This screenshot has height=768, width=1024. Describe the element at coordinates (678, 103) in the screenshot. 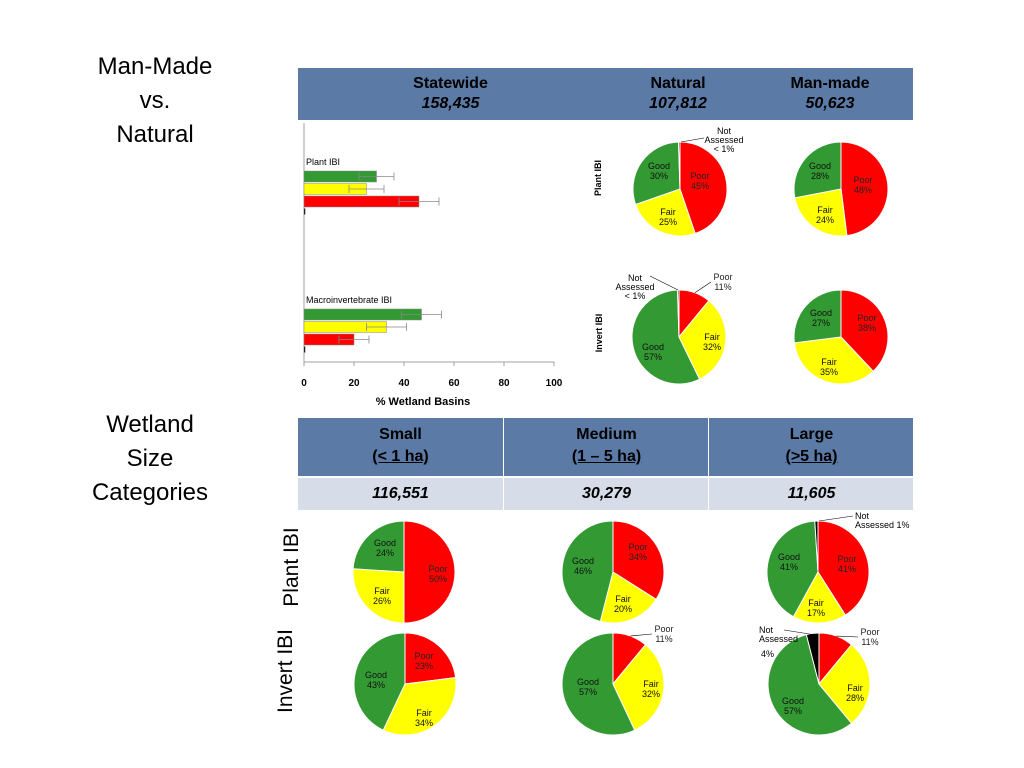

I see `header-natural-count: 107,812` at that location.